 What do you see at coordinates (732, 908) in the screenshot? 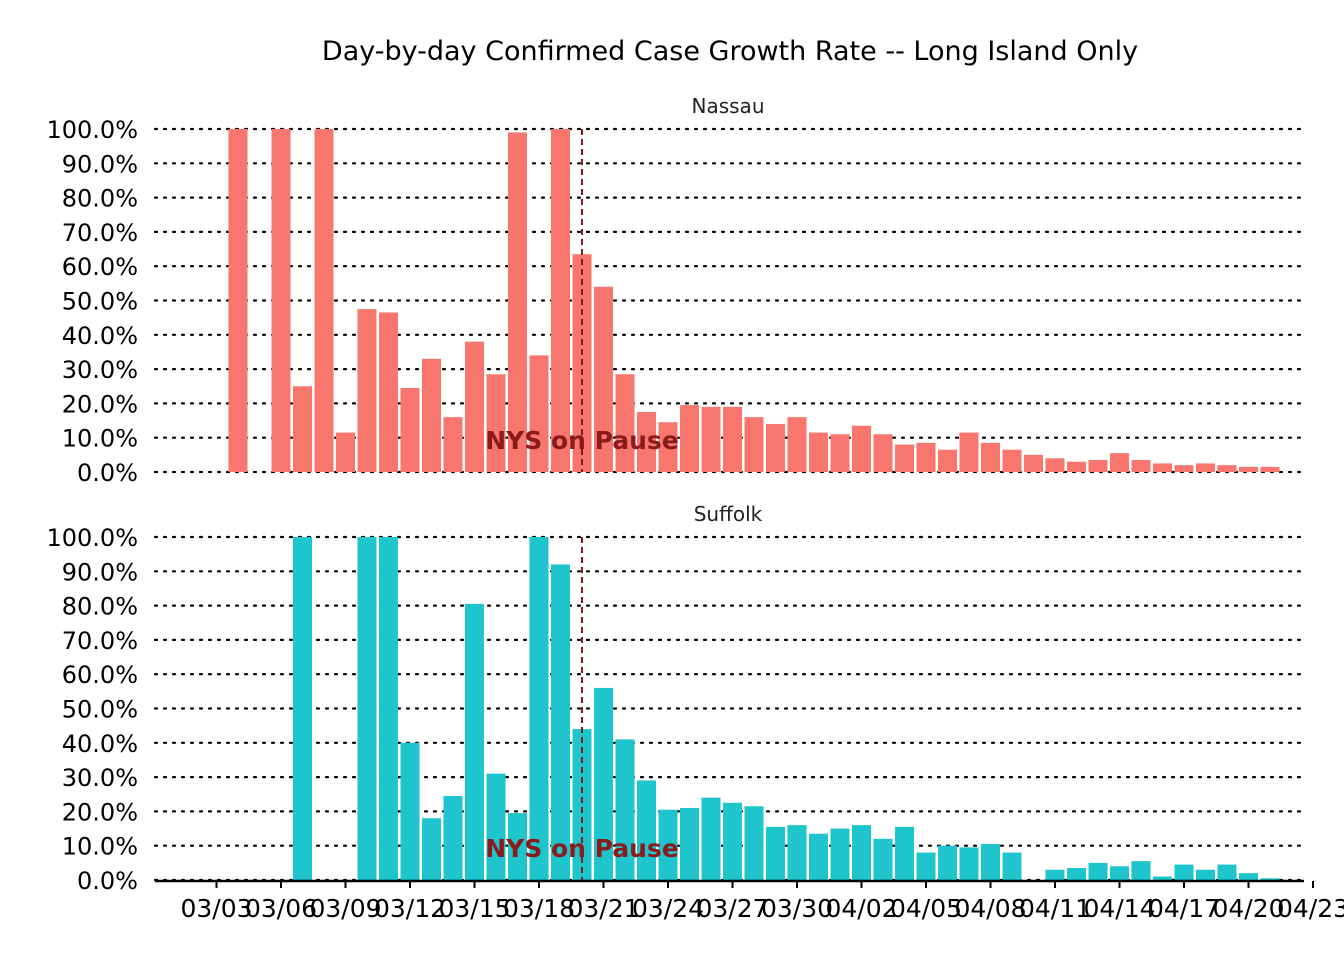
I see `x-tick-label: 03/27` at bounding box center [732, 908].